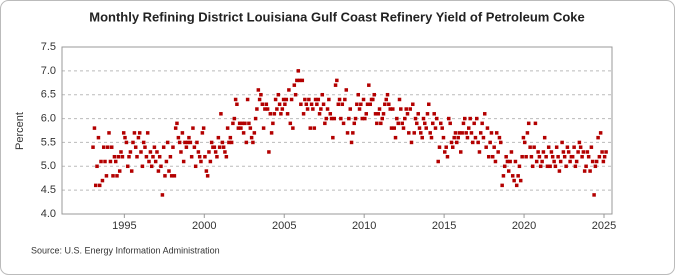  Describe the element at coordinates (48, 47) in the screenshot. I see `y-tick-label: 7.5` at that location.